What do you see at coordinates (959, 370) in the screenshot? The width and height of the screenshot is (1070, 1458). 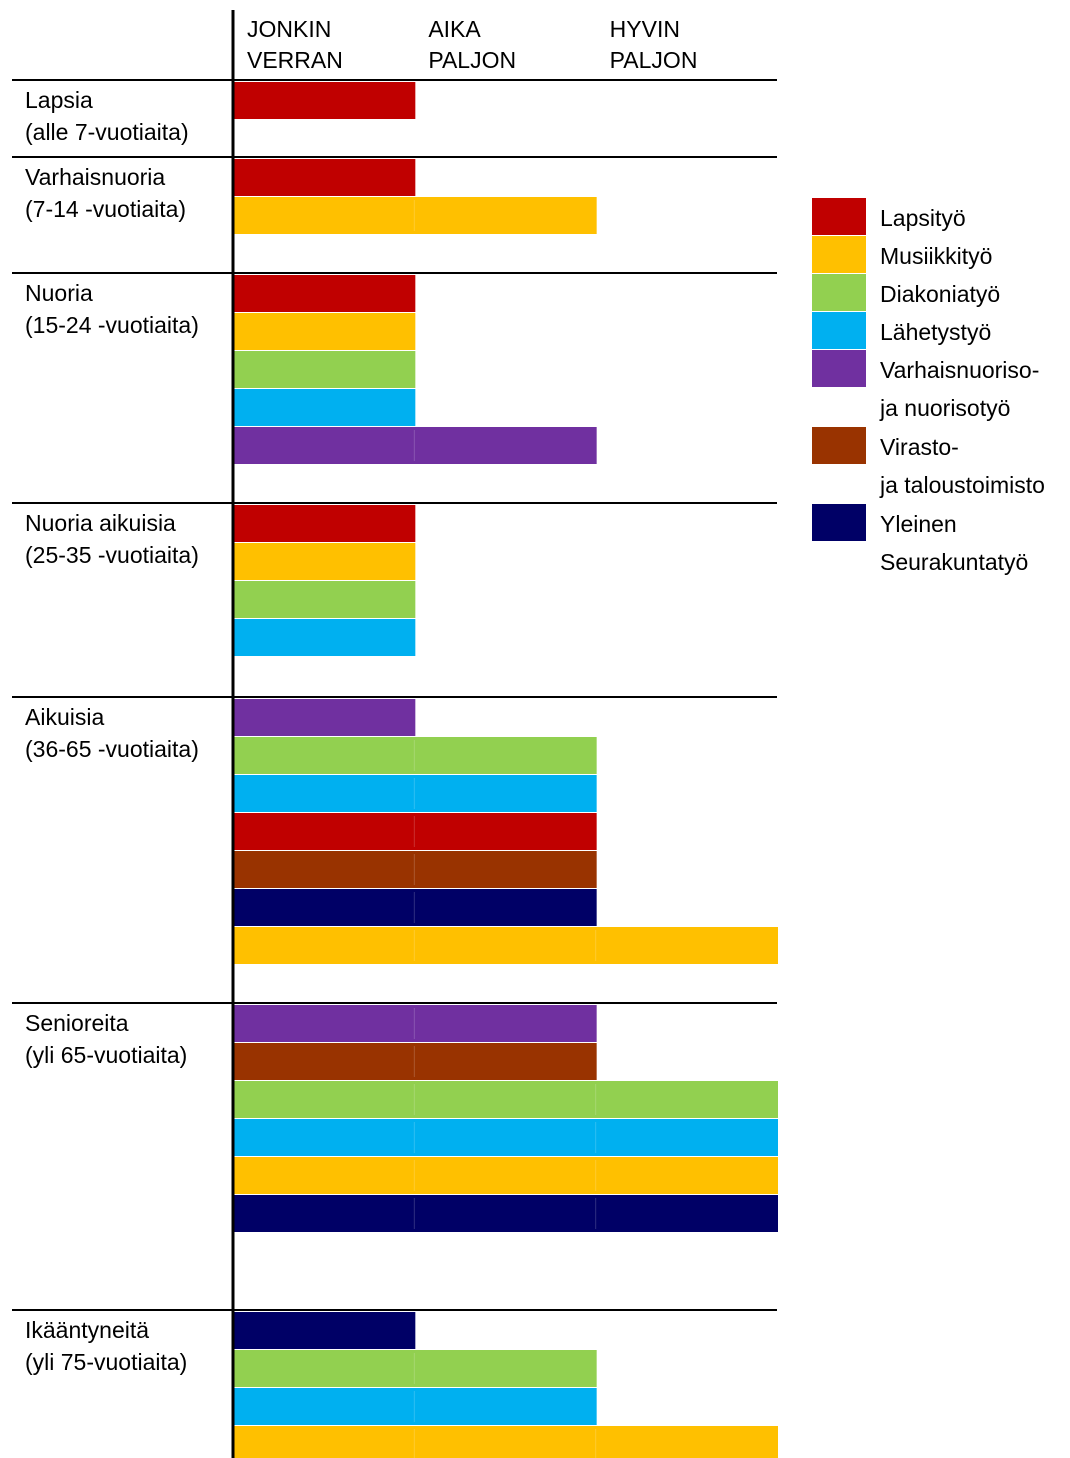 I see `legend-label-line: Varhaisnuoriso-` at bounding box center [959, 370].